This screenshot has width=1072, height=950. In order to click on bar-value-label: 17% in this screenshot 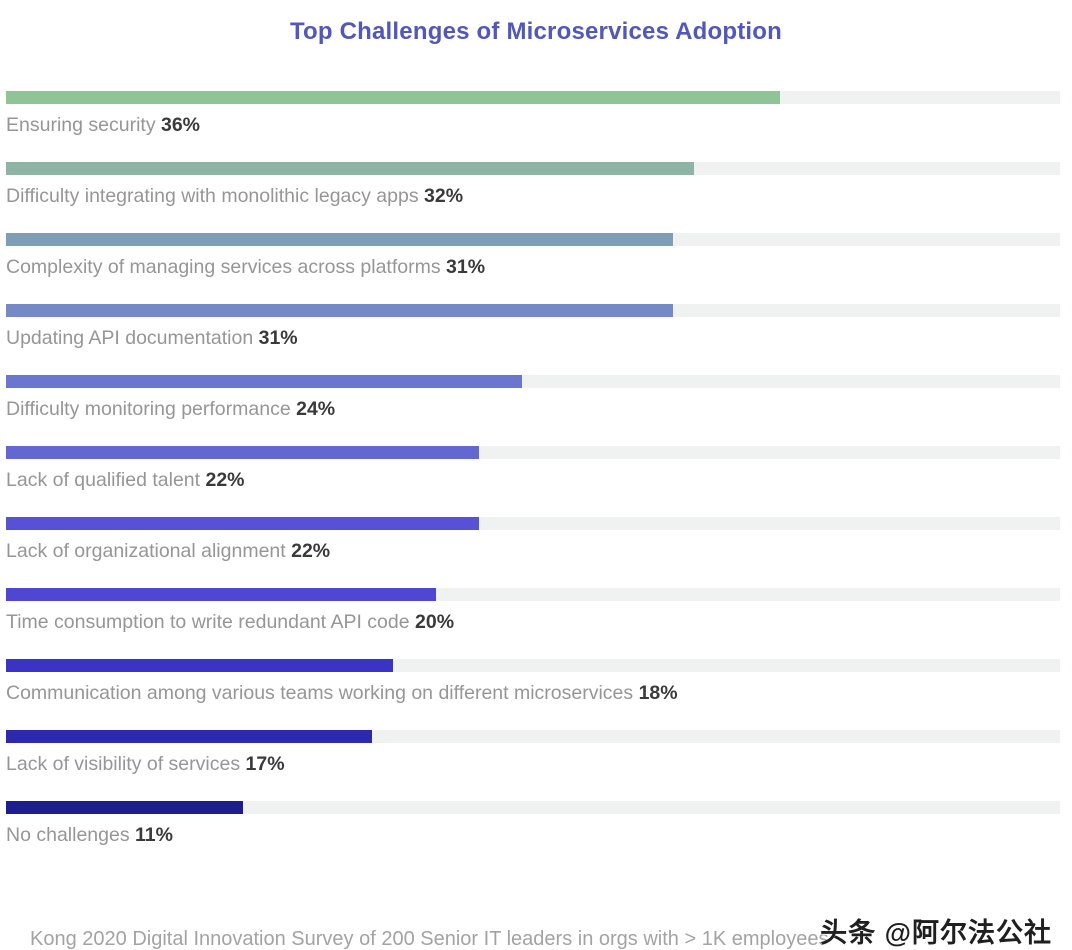, I will do `click(265, 764)`.